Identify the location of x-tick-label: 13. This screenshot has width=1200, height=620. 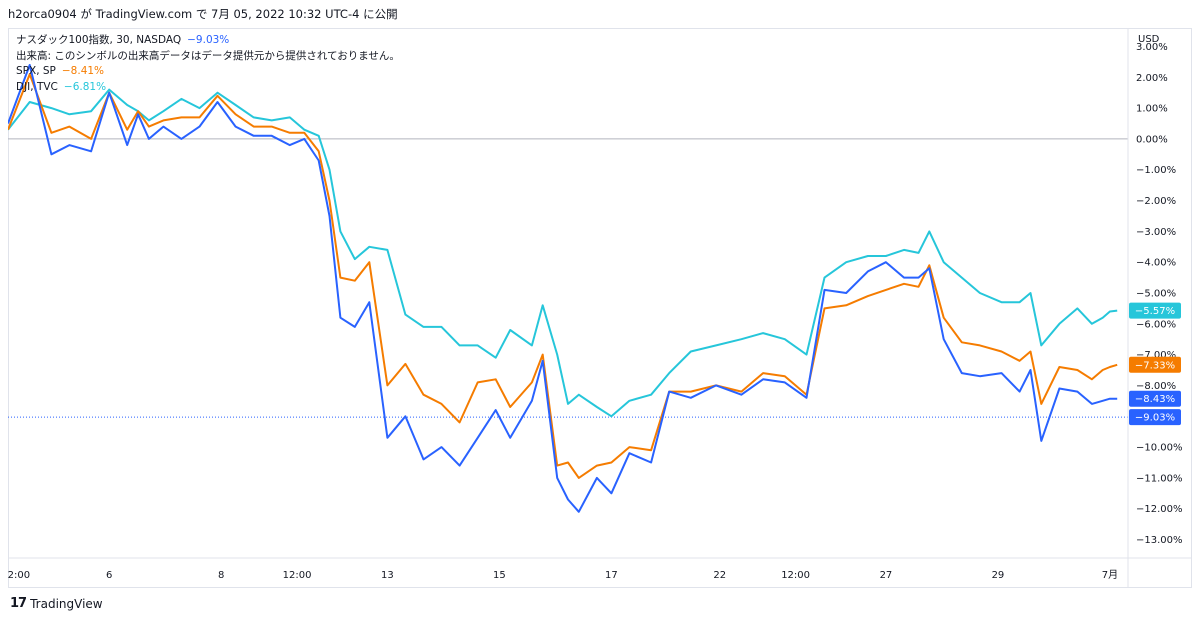
(387, 575).